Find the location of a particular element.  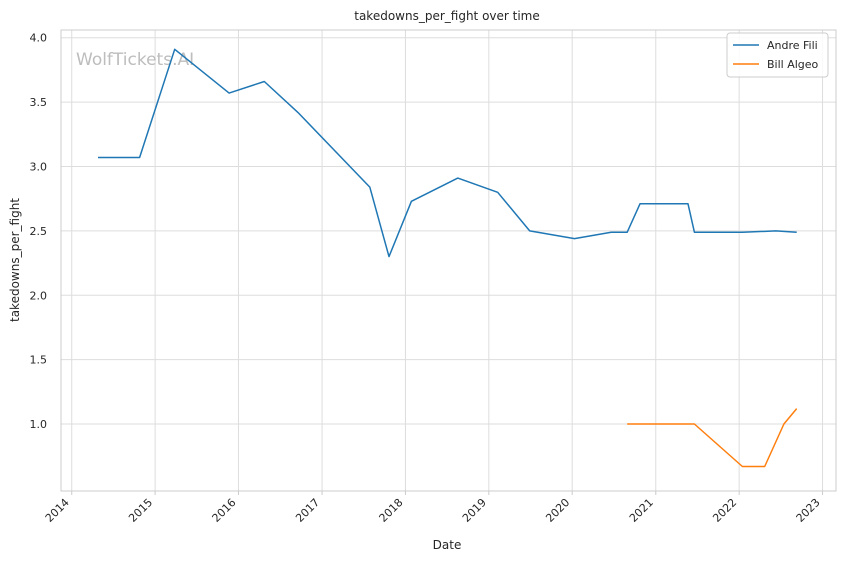

y-tick-label: 3.5 is located at coordinates (39, 102).